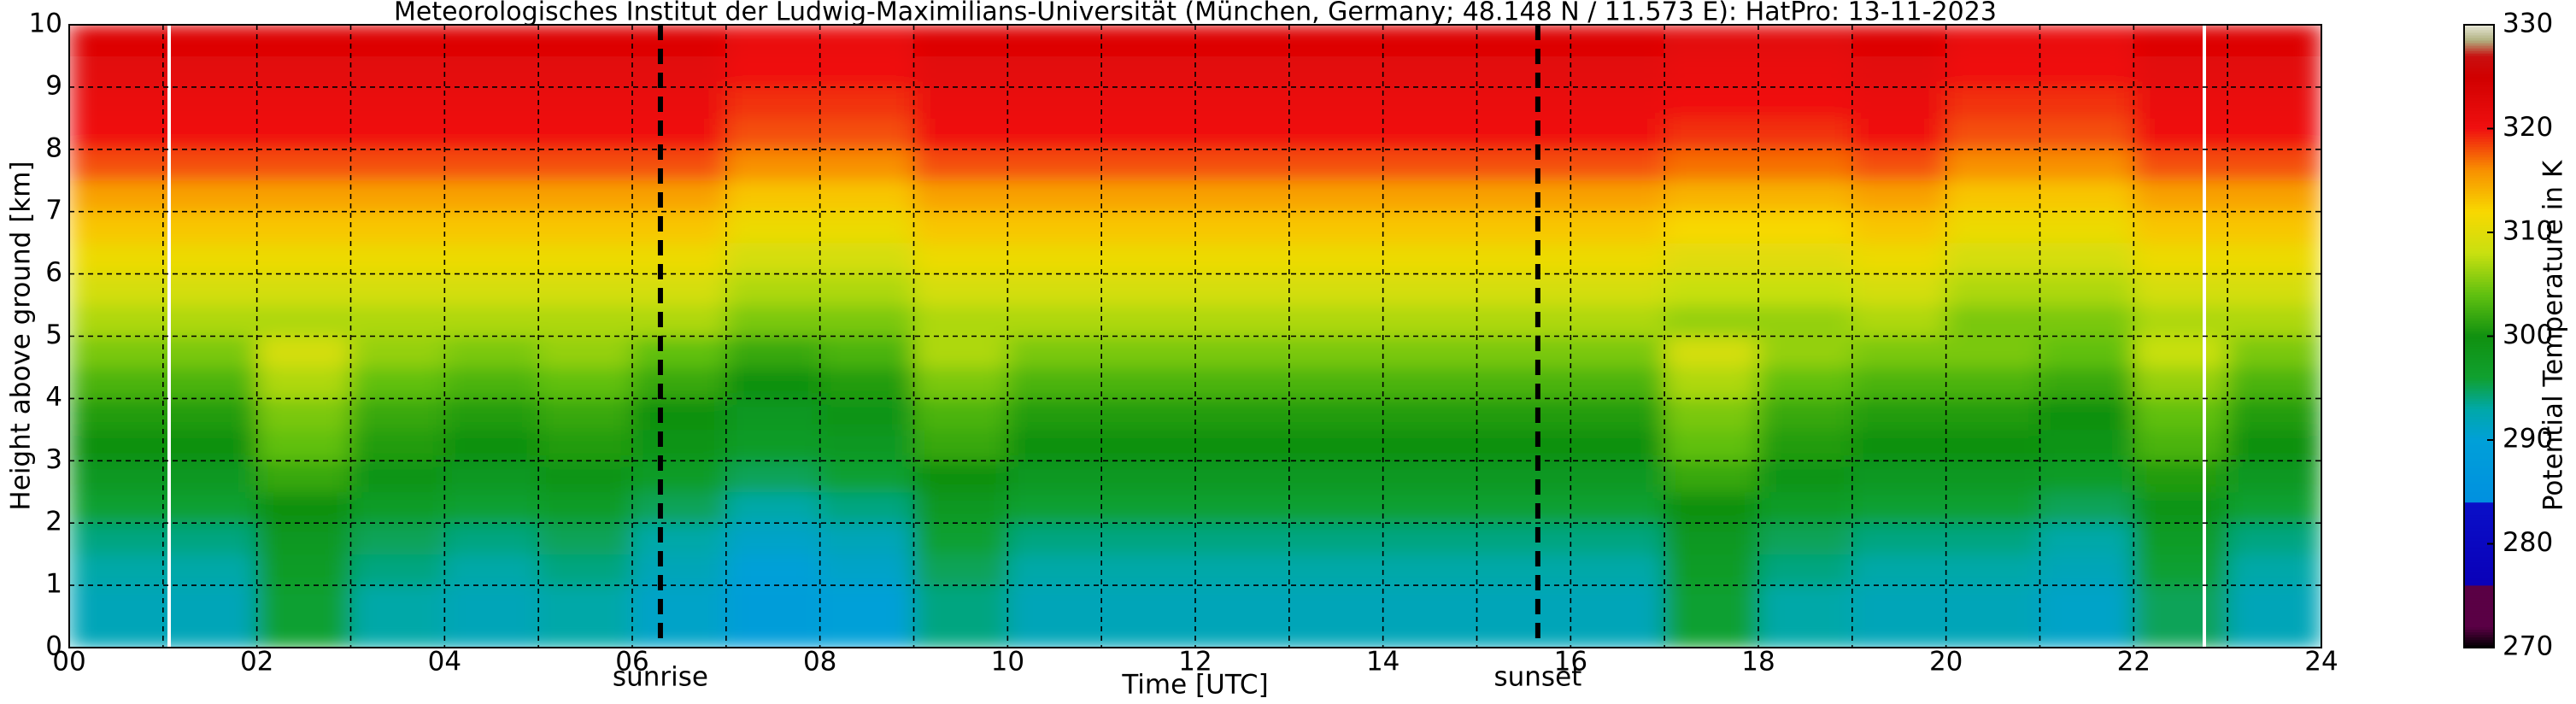 The height and width of the screenshot is (704, 2576). I want to click on y-tick-label: 5, so click(53, 335).